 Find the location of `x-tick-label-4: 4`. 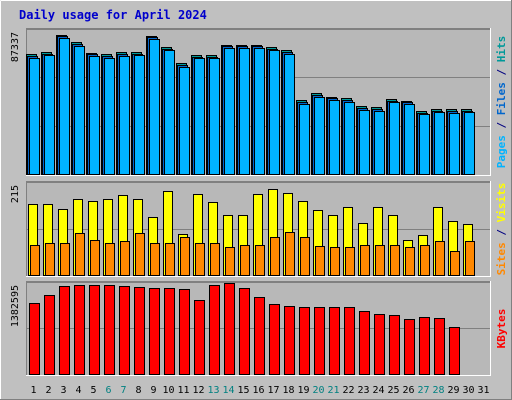

x-tick-label-4: 4 is located at coordinates (78, 390).